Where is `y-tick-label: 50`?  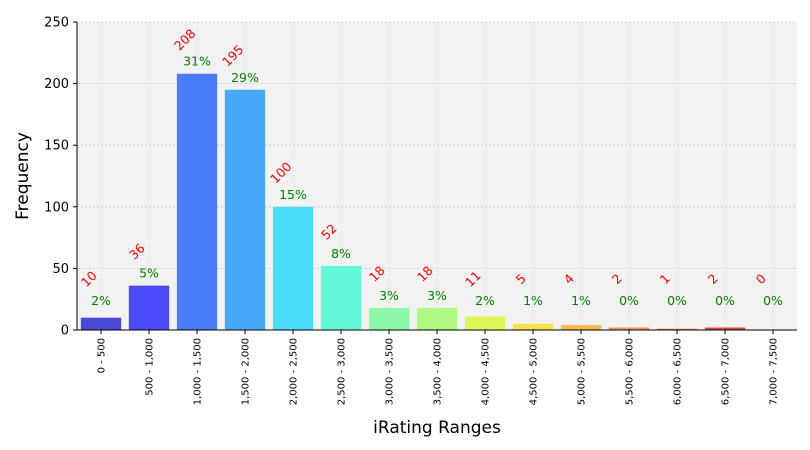
y-tick-label: 50 is located at coordinates (60, 269).